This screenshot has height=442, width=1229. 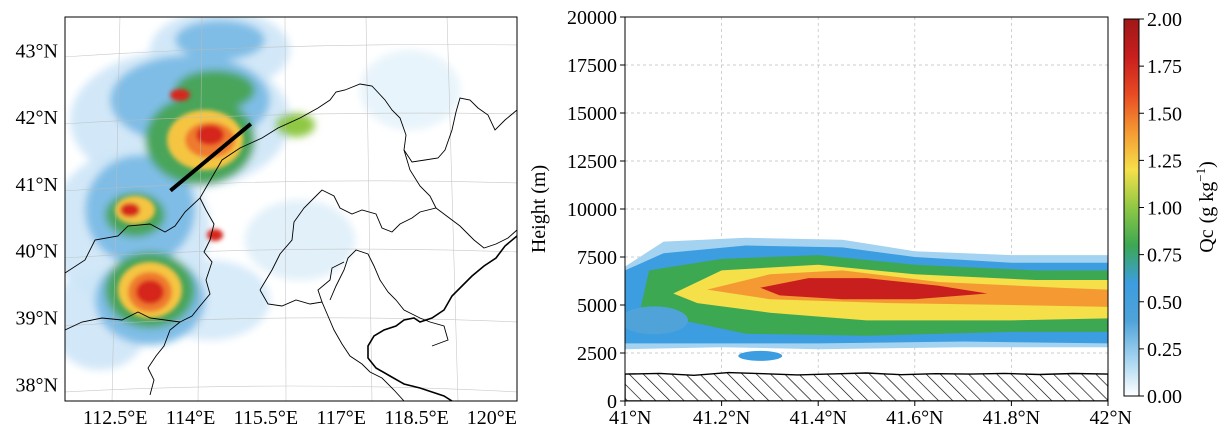 What do you see at coordinates (866, 386) in the screenshot?
I see `terrain` at bounding box center [866, 386].